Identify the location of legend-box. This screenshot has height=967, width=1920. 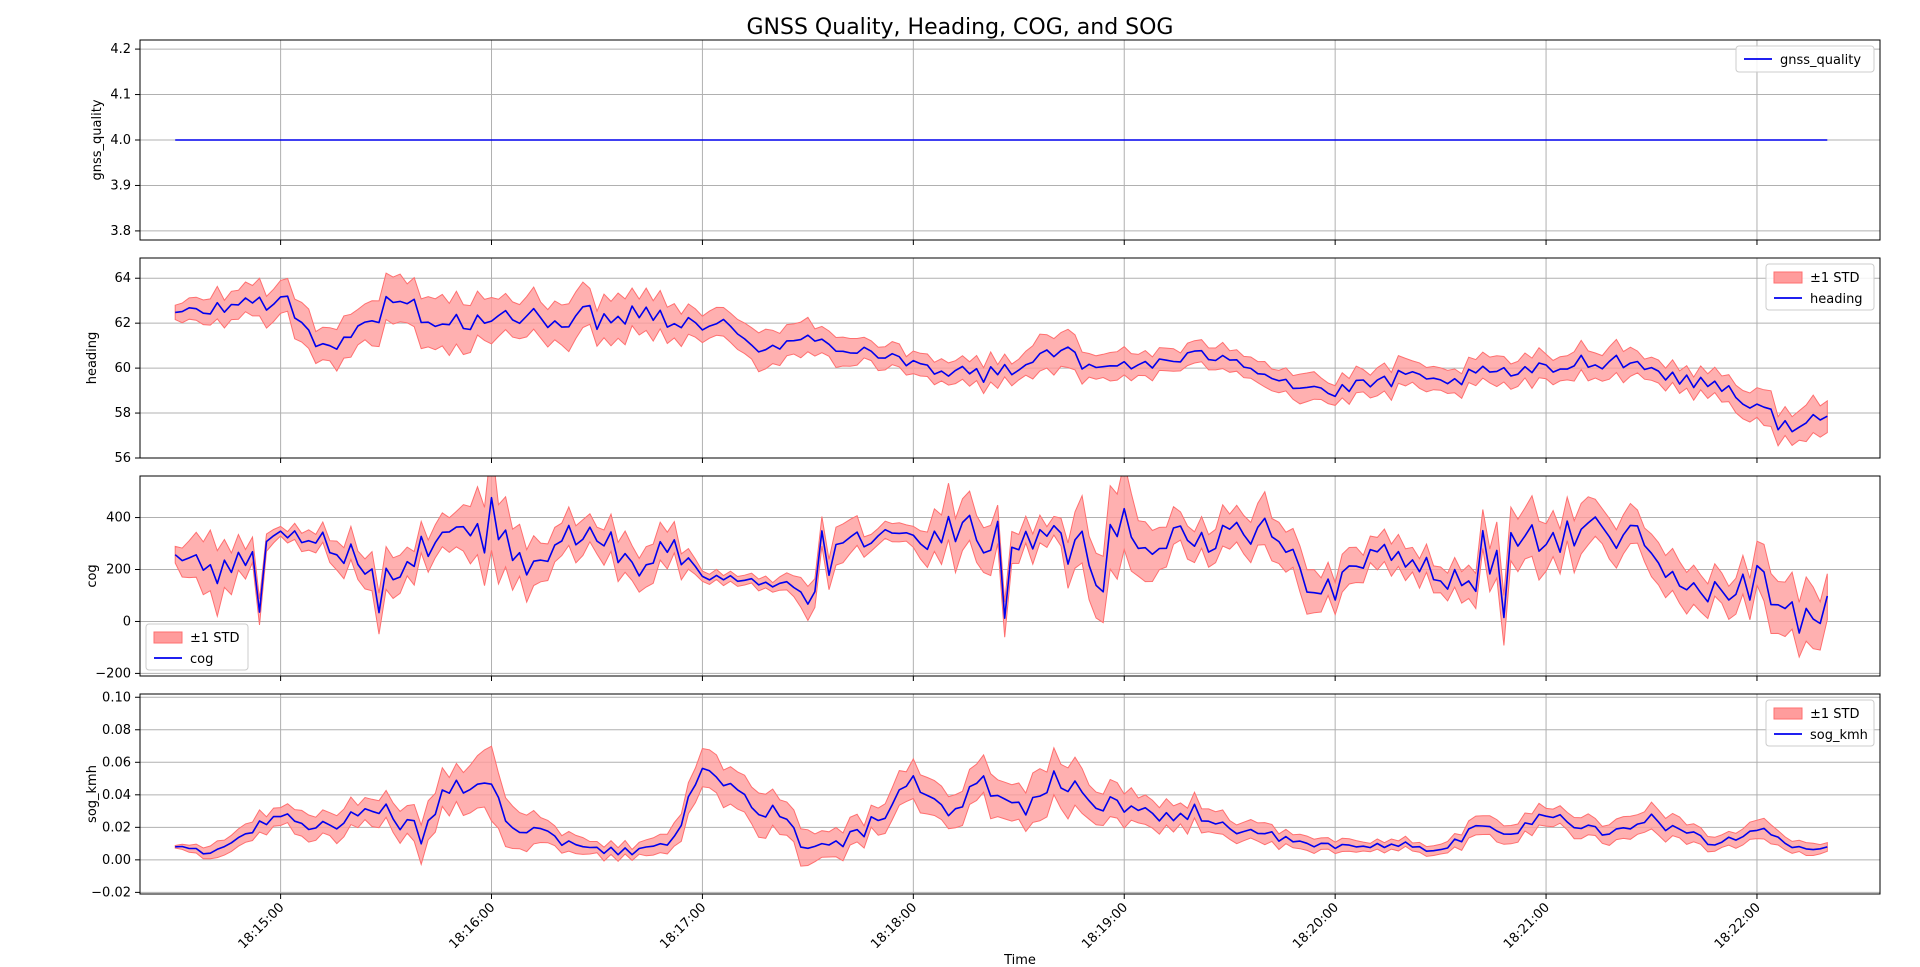
(1805, 59).